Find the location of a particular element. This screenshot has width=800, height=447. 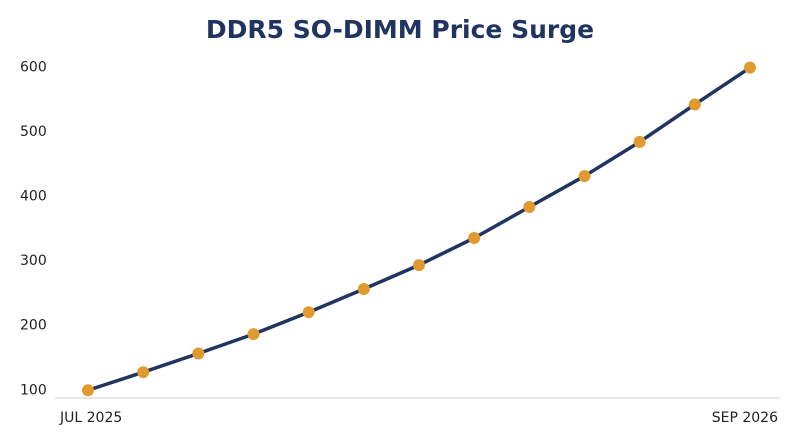

y-tick-label: 200 is located at coordinates (33, 326).